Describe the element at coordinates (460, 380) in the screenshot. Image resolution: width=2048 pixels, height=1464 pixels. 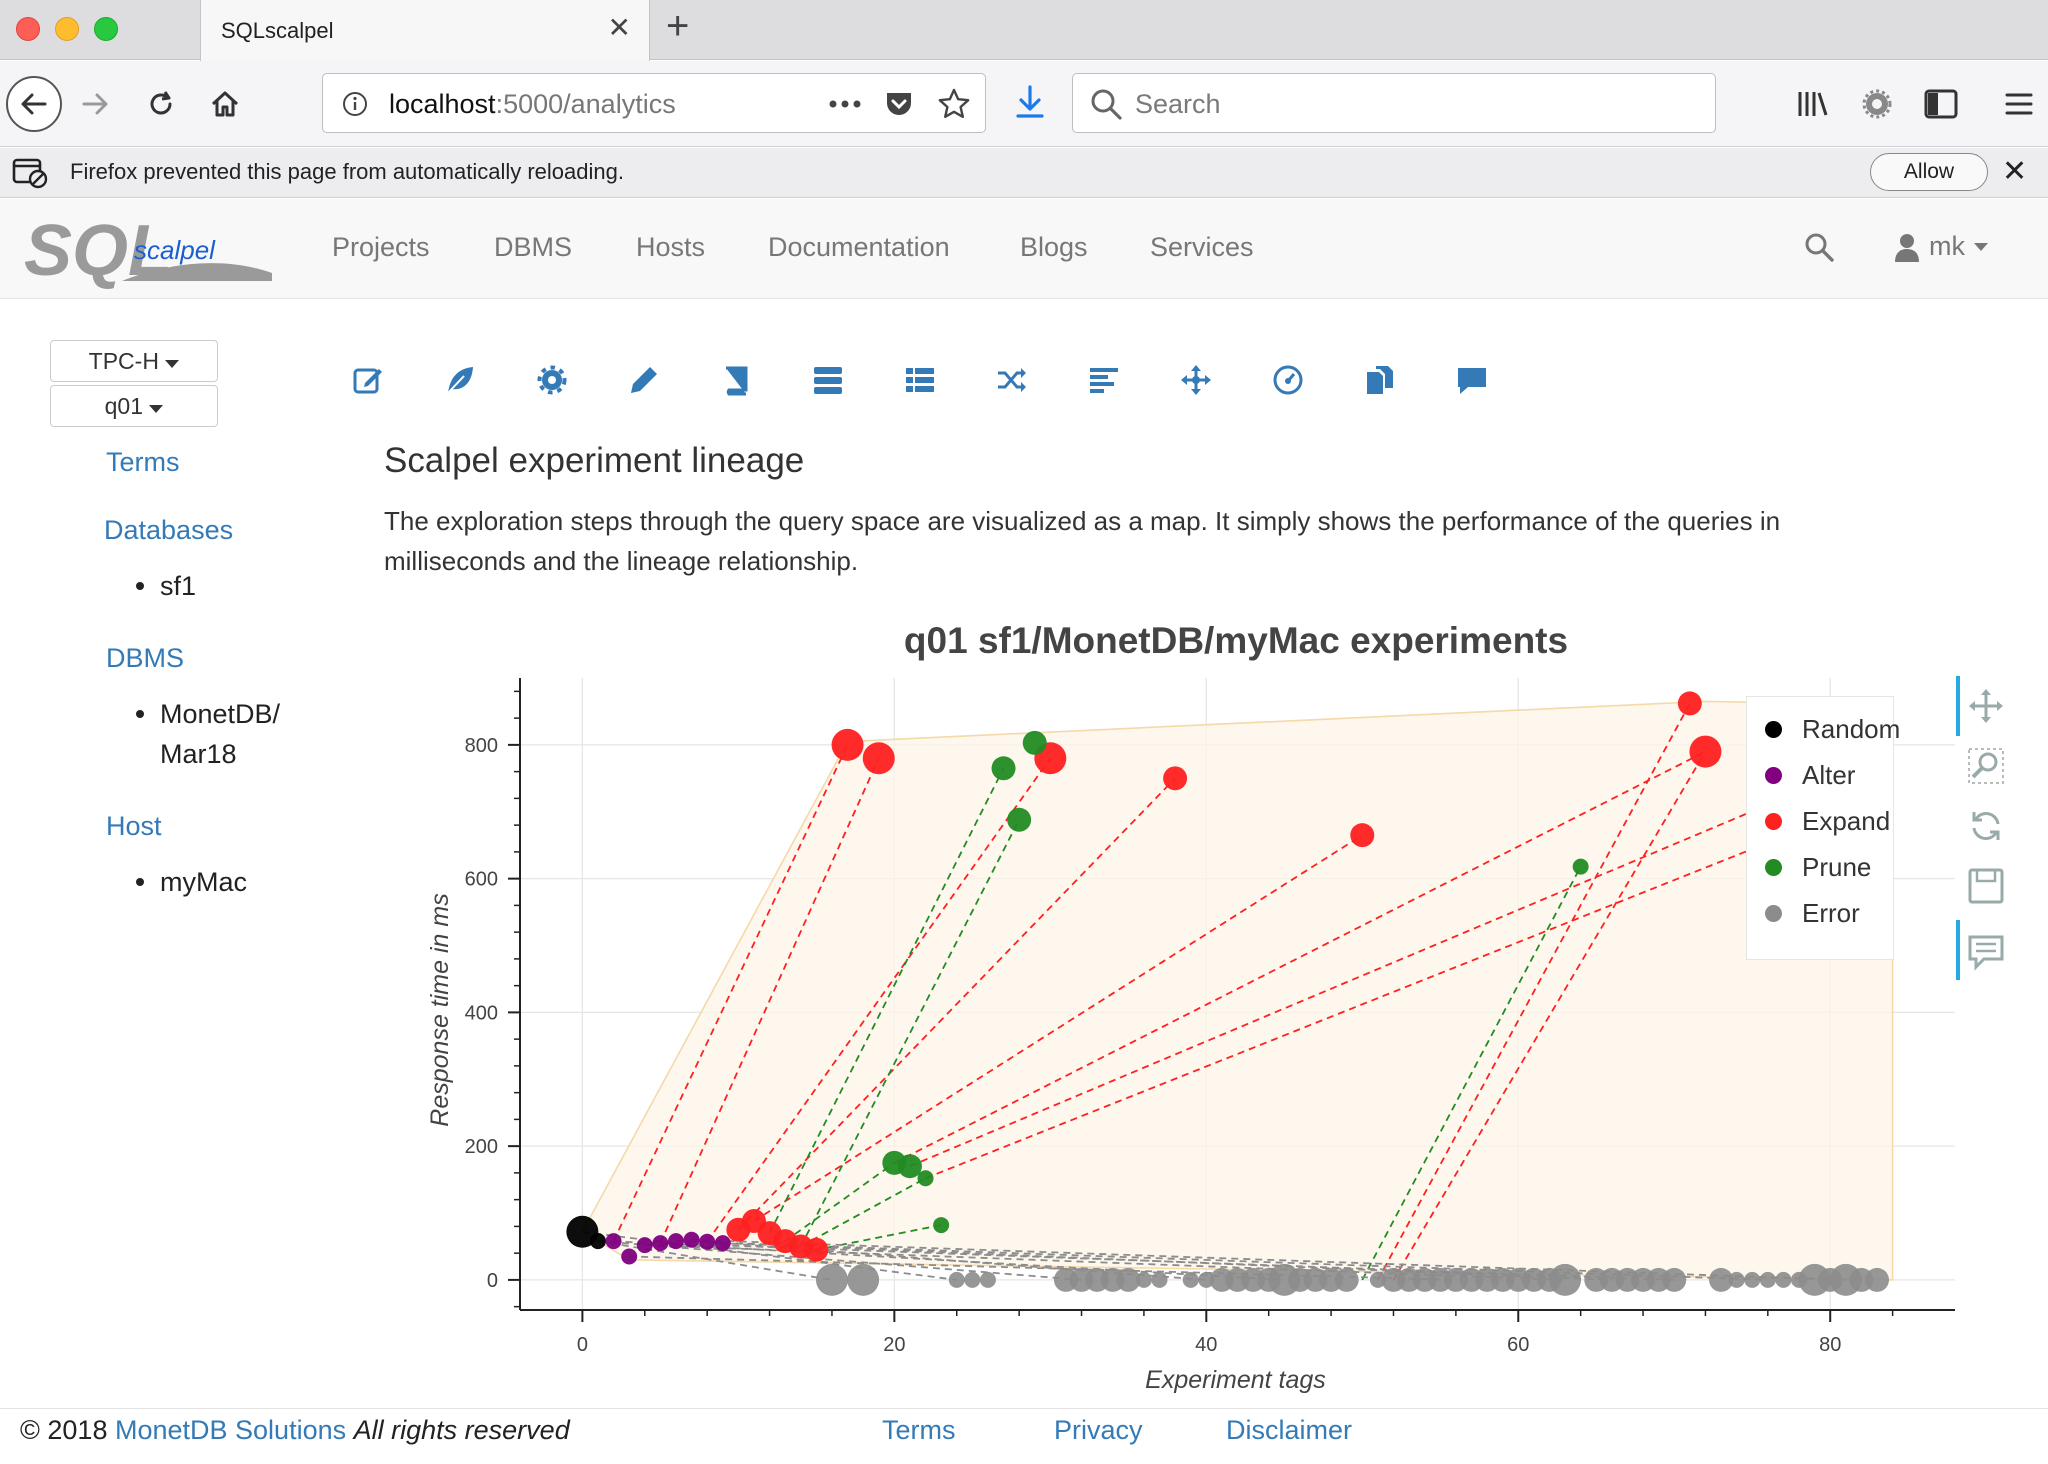
I see `leaf-icon` at that location.